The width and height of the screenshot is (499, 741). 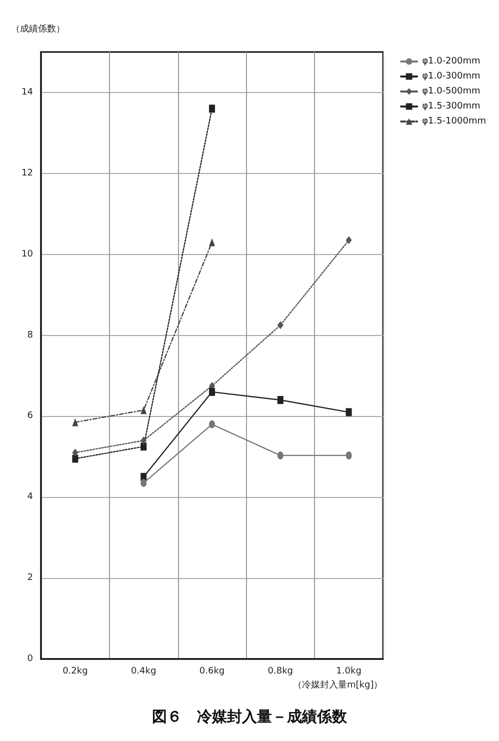 What do you see at coordinates (75, 671) in the screenshot?
I see `x-tick-label: 0.2kg` at bounding box center [75, 671].